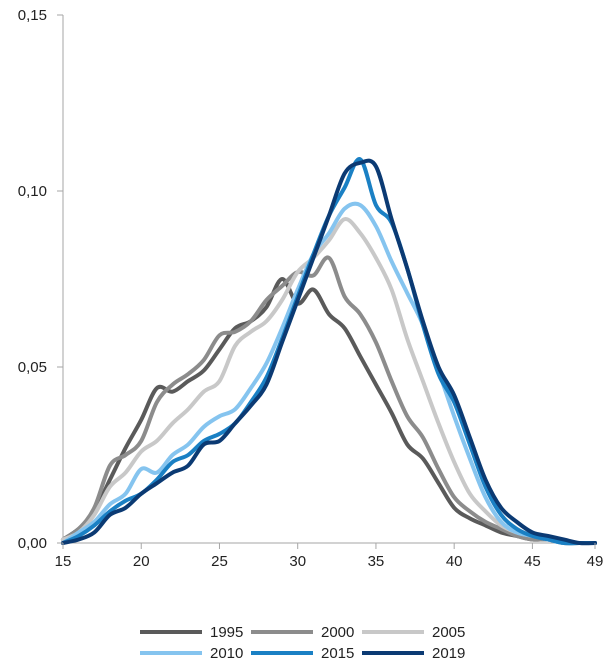  What do you see at coordinates (40, 279) in the screenshot?
I see `y-axis-ticks: 0,00 0,05 0,10 0,15` at bounding box center [40, 279].